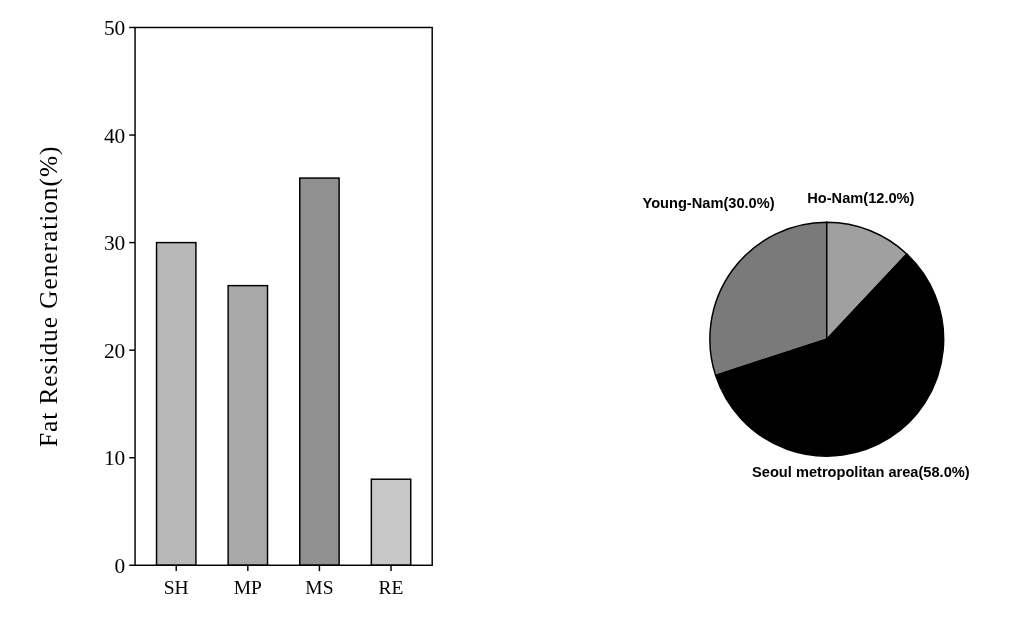  I want to click on slice-label: Ho-Nam(12.0%), so click(861, 198).